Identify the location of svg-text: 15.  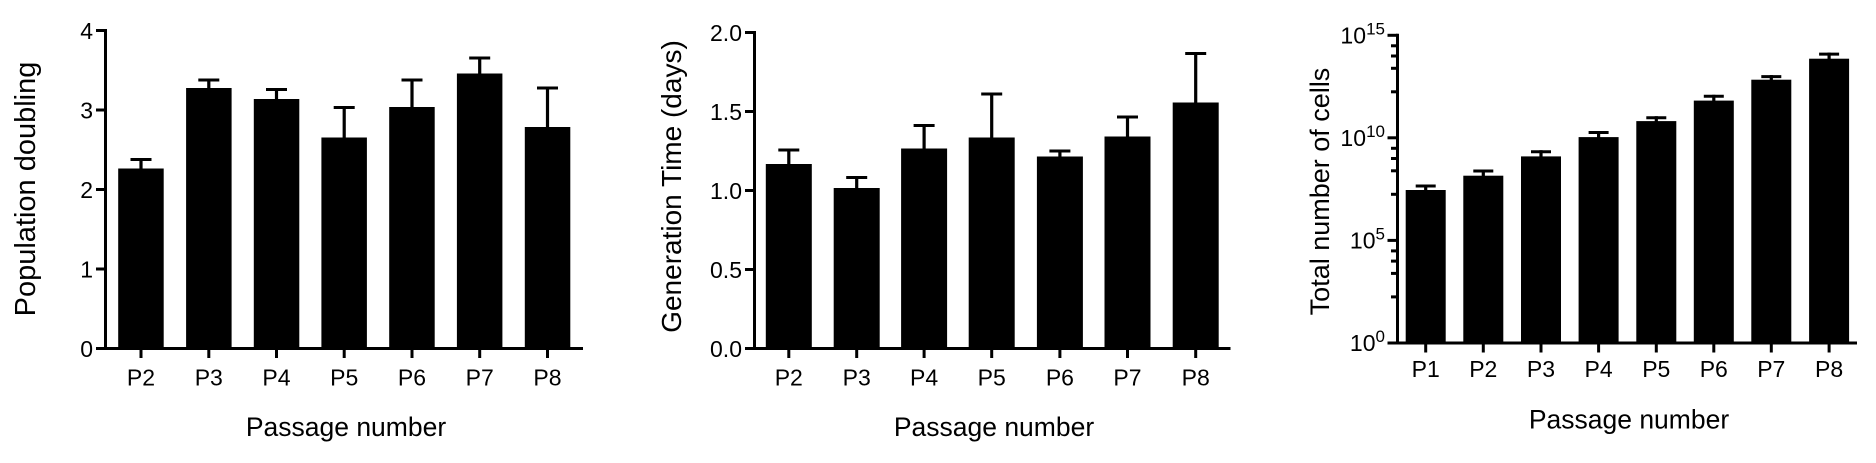
(1375, 28).